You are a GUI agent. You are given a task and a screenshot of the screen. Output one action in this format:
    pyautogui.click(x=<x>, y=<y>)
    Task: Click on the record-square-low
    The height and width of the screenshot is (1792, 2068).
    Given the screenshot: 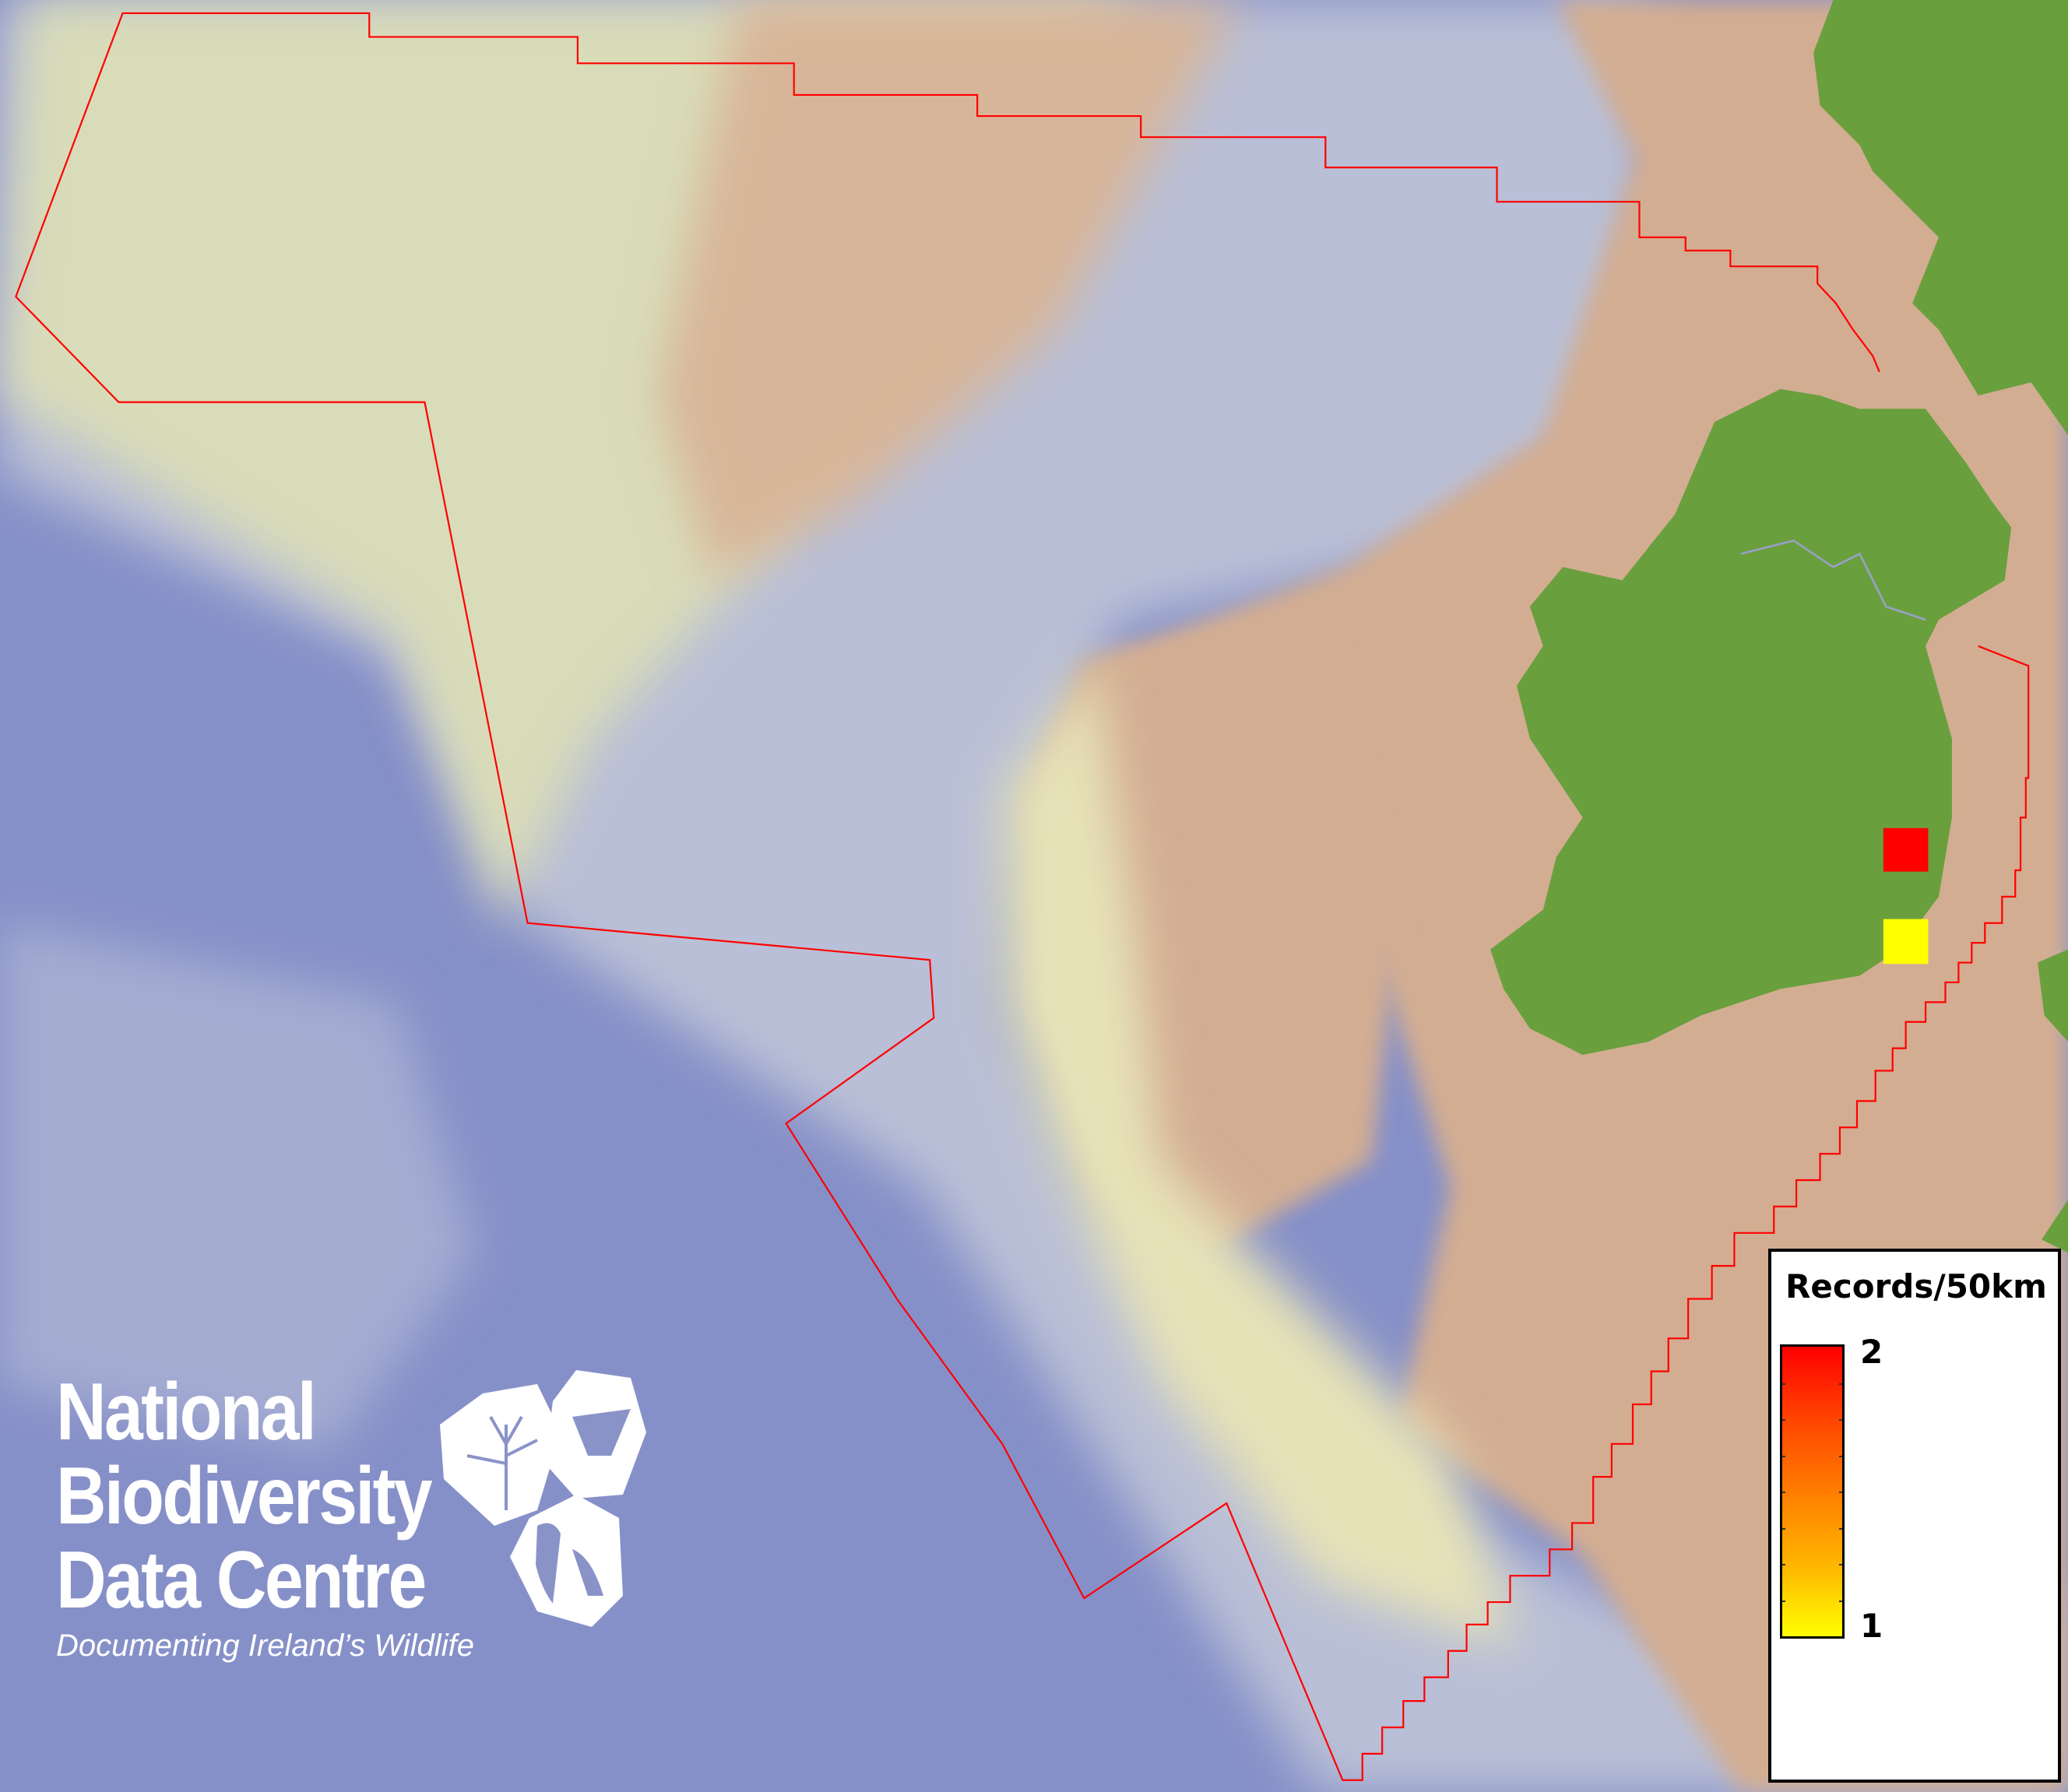 What is the action you would take?
    pyautogui.click(x=1906, y=942)
    